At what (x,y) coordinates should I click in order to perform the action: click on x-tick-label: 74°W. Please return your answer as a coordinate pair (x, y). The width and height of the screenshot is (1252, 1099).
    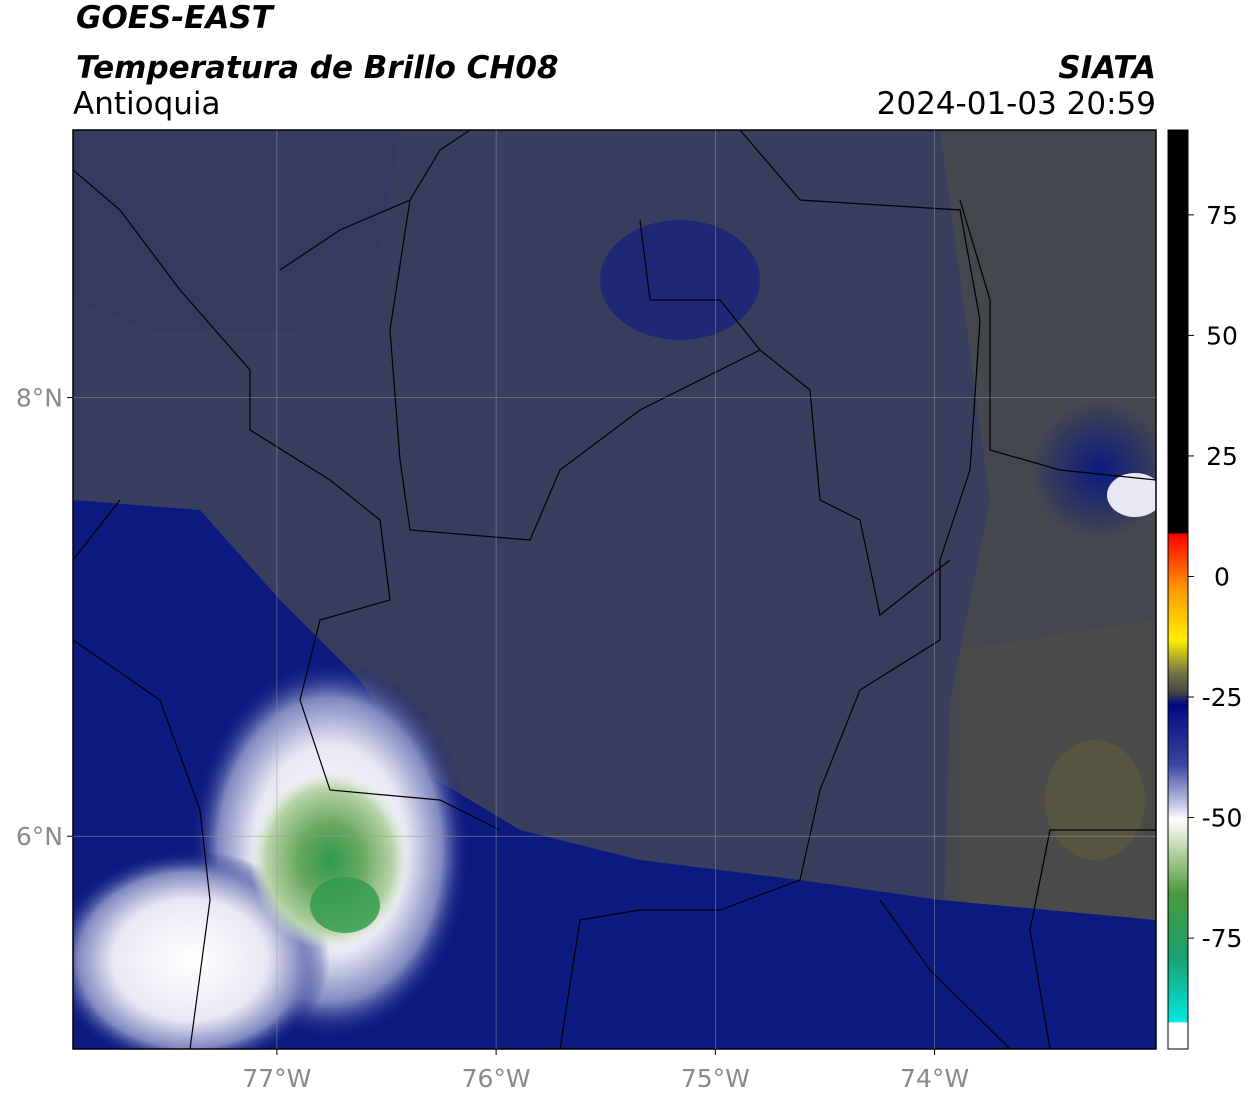
    Looking at the image, I should click on (934, 1078).